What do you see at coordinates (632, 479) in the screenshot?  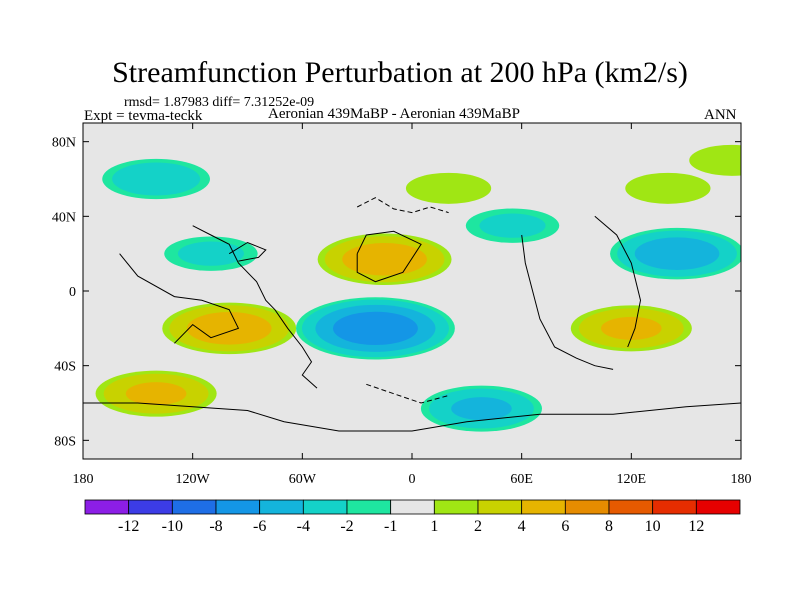 I see `x-tick-label-5: 120E` at bounding box center [632, 479].